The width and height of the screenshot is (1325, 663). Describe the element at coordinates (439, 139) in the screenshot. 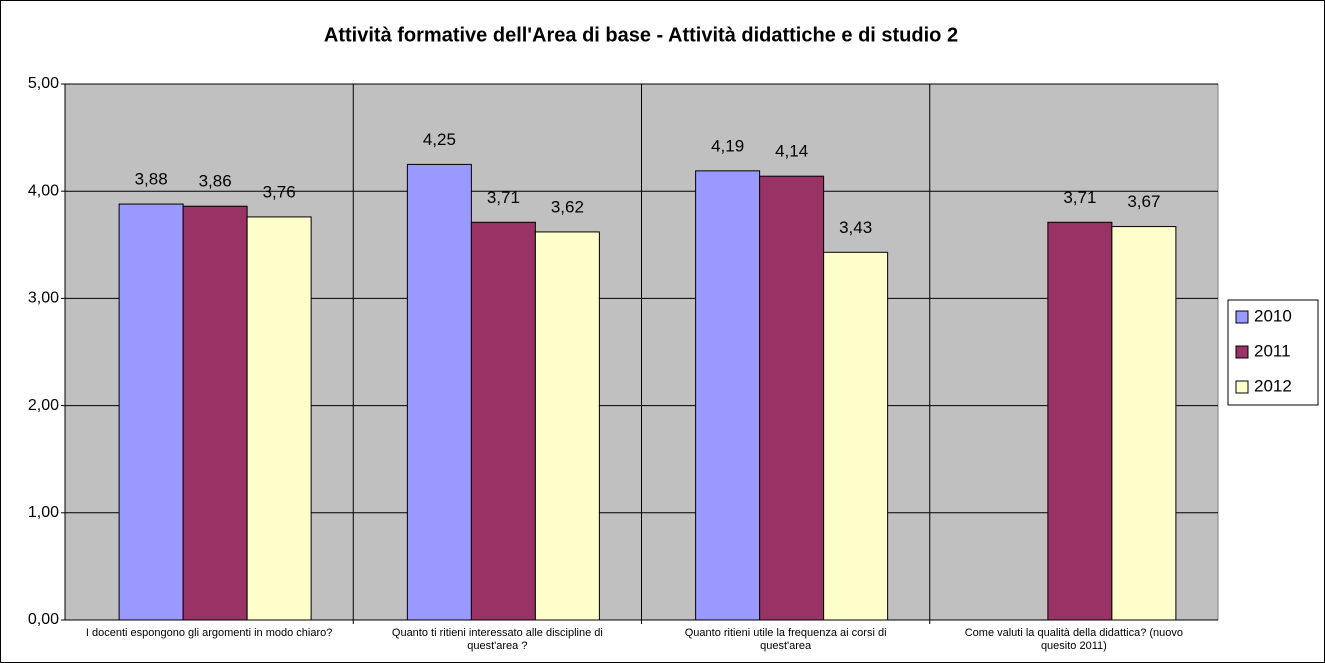

I see `value-label: 4,25` at that location.